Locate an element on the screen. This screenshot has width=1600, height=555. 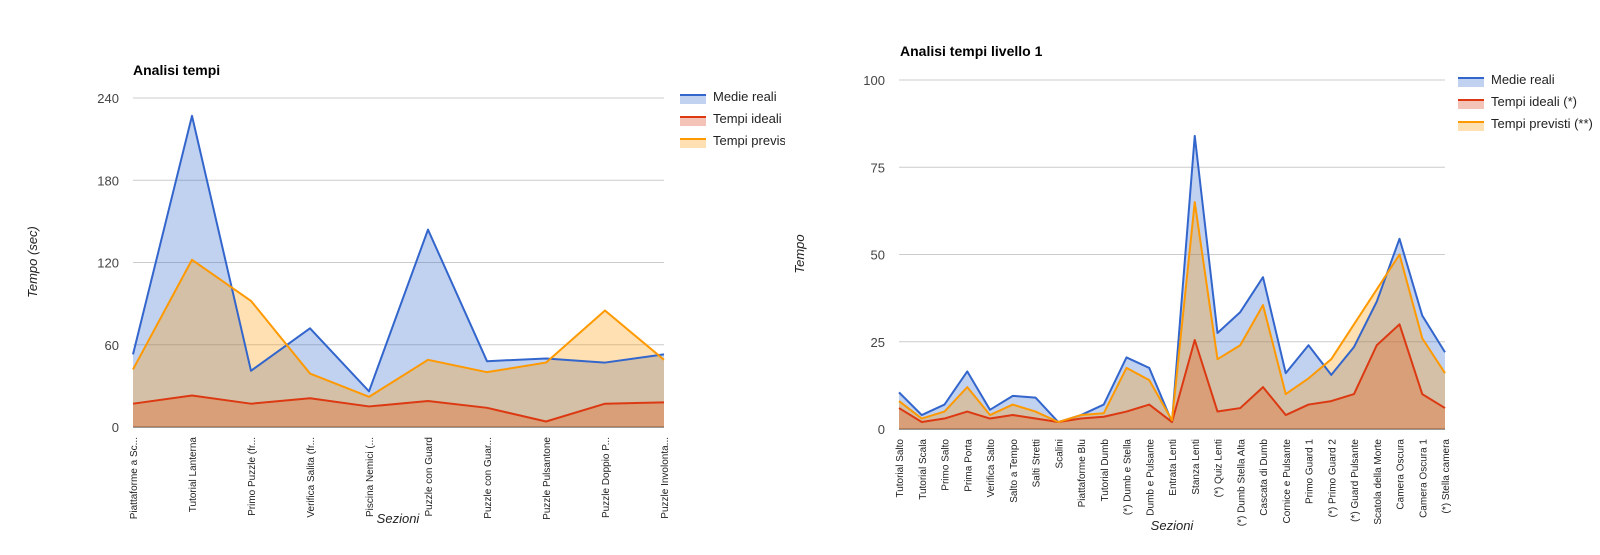
x-tick-label: Verifica Salto is located at coordinates (991, 468).